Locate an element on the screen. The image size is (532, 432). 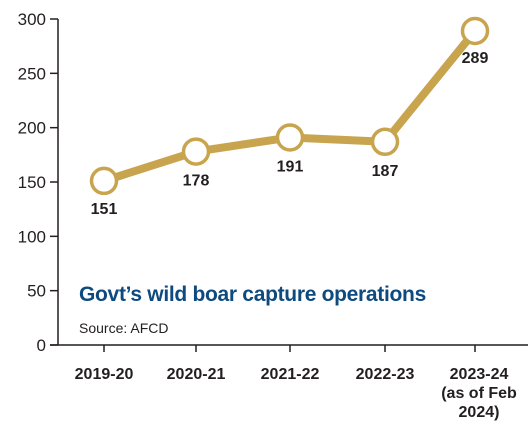
data-label: 151 is located at coordinates (104, 209).